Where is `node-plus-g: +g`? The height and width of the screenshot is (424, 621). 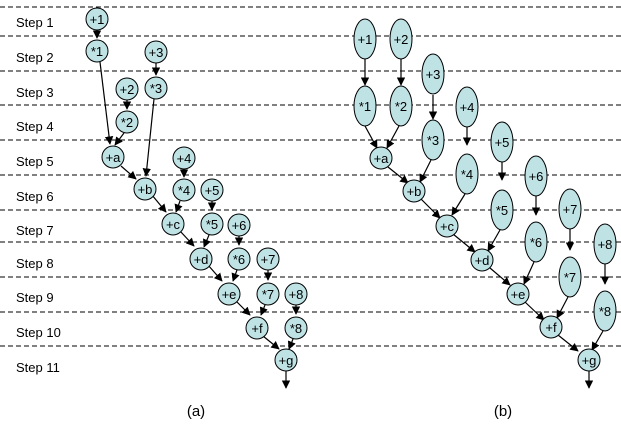
node-plus-g: +g is located at coordinates (286, 360).